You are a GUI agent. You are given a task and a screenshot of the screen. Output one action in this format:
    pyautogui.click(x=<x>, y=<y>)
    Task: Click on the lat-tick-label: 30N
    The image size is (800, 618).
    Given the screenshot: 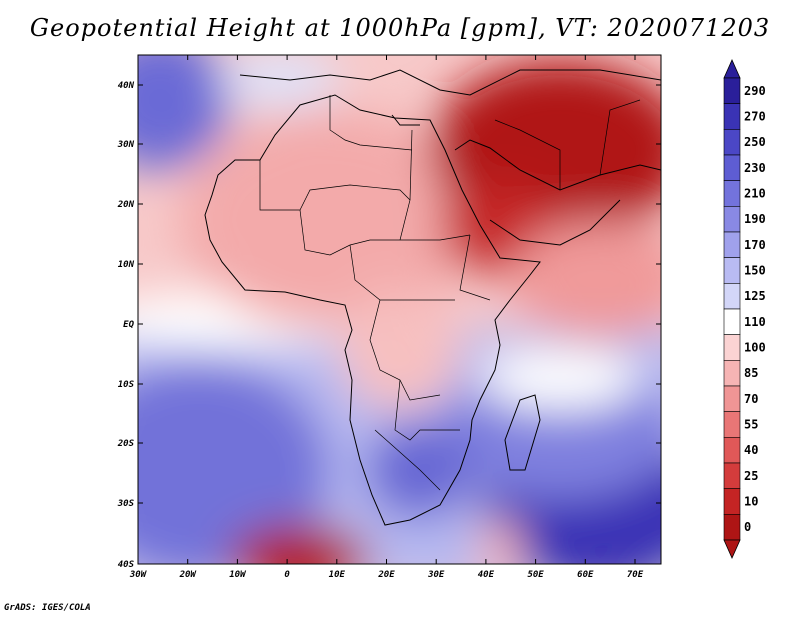 What is the action you would take?
    pyautogui.click(x=126, y=145)
    